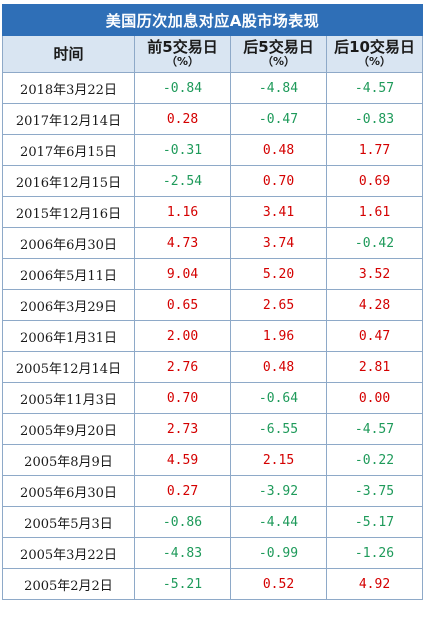 The width and height of the screenshot is (426, 637). Describe the element at coordinates (278, 305) in the screenshot. I see `post5-cell: 2.65` at that location.